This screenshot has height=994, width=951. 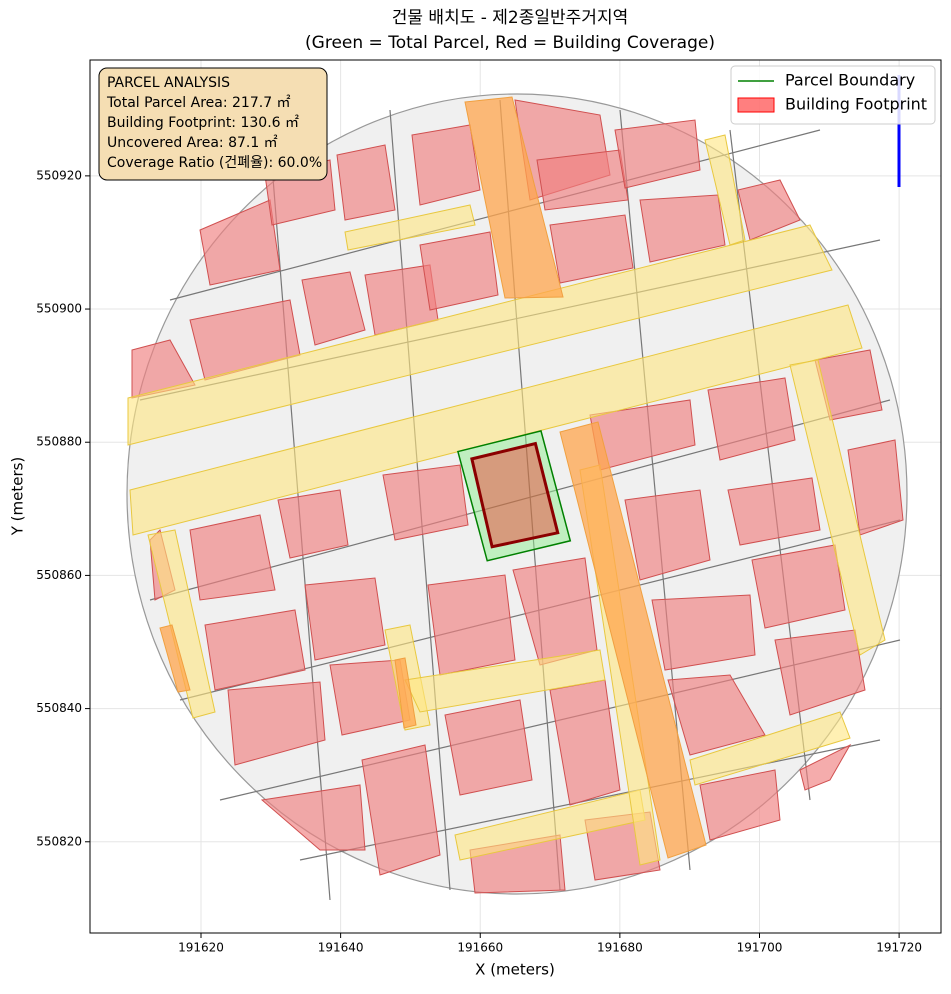 What do you see at coordinates (59, 175) in the screenshot?
I see `y-tick-label: 550920` at bounding box center [59, 175].